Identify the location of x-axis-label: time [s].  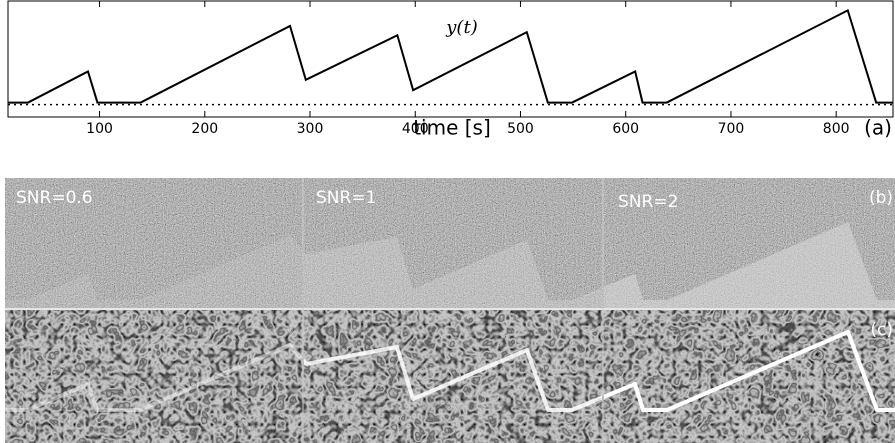
(452, 128).